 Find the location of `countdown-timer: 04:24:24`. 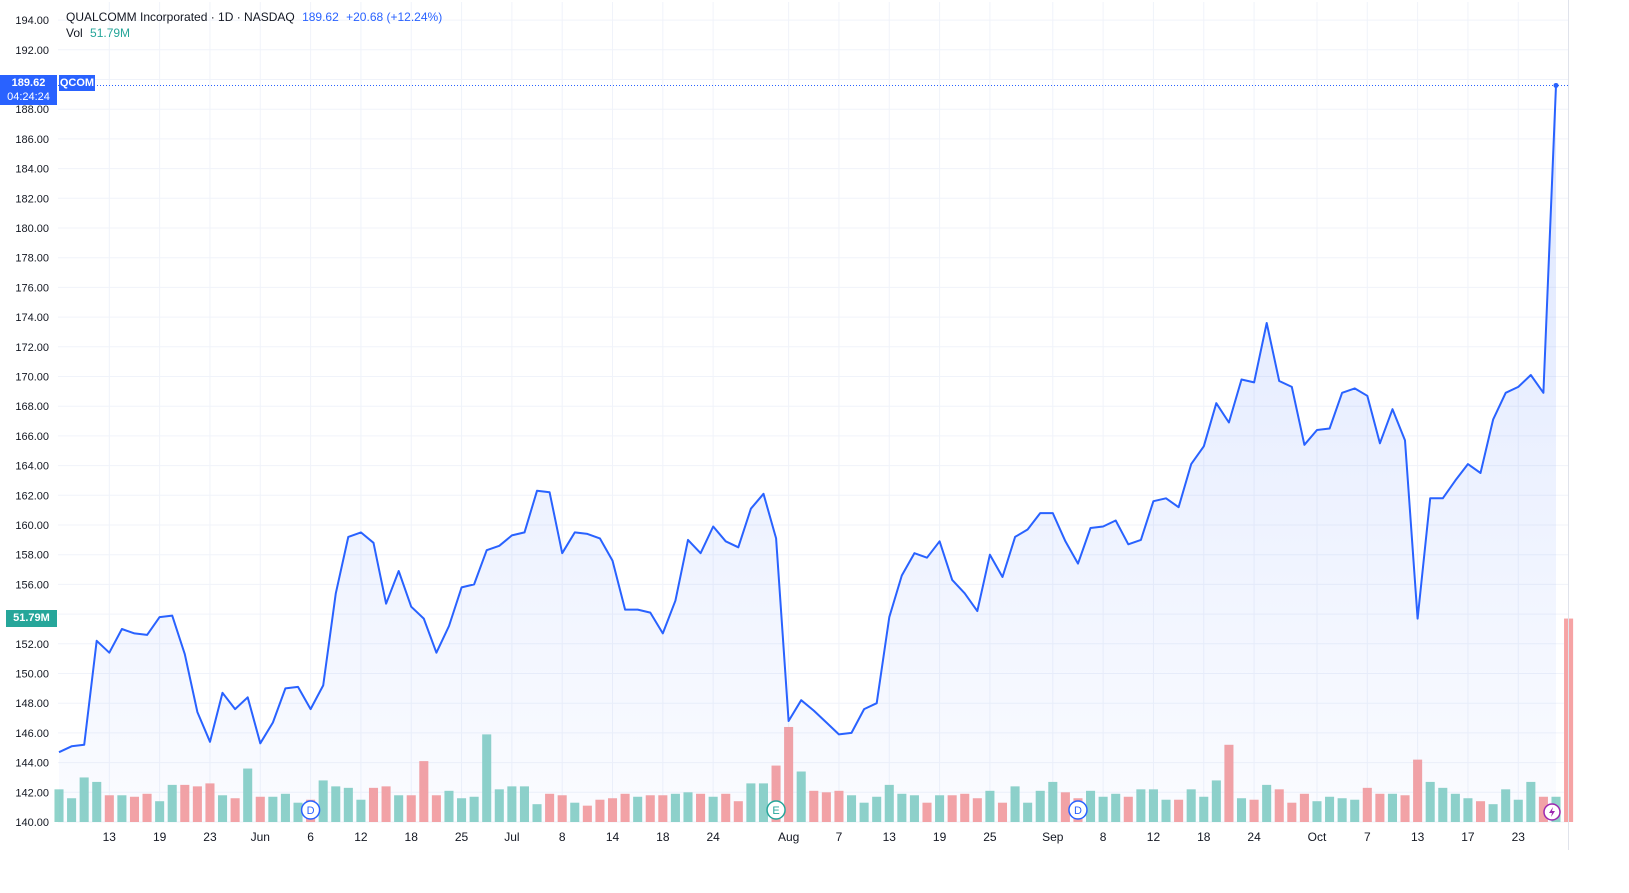

countdown-timer: 04:24:24 is located at coordinates (28, 97).